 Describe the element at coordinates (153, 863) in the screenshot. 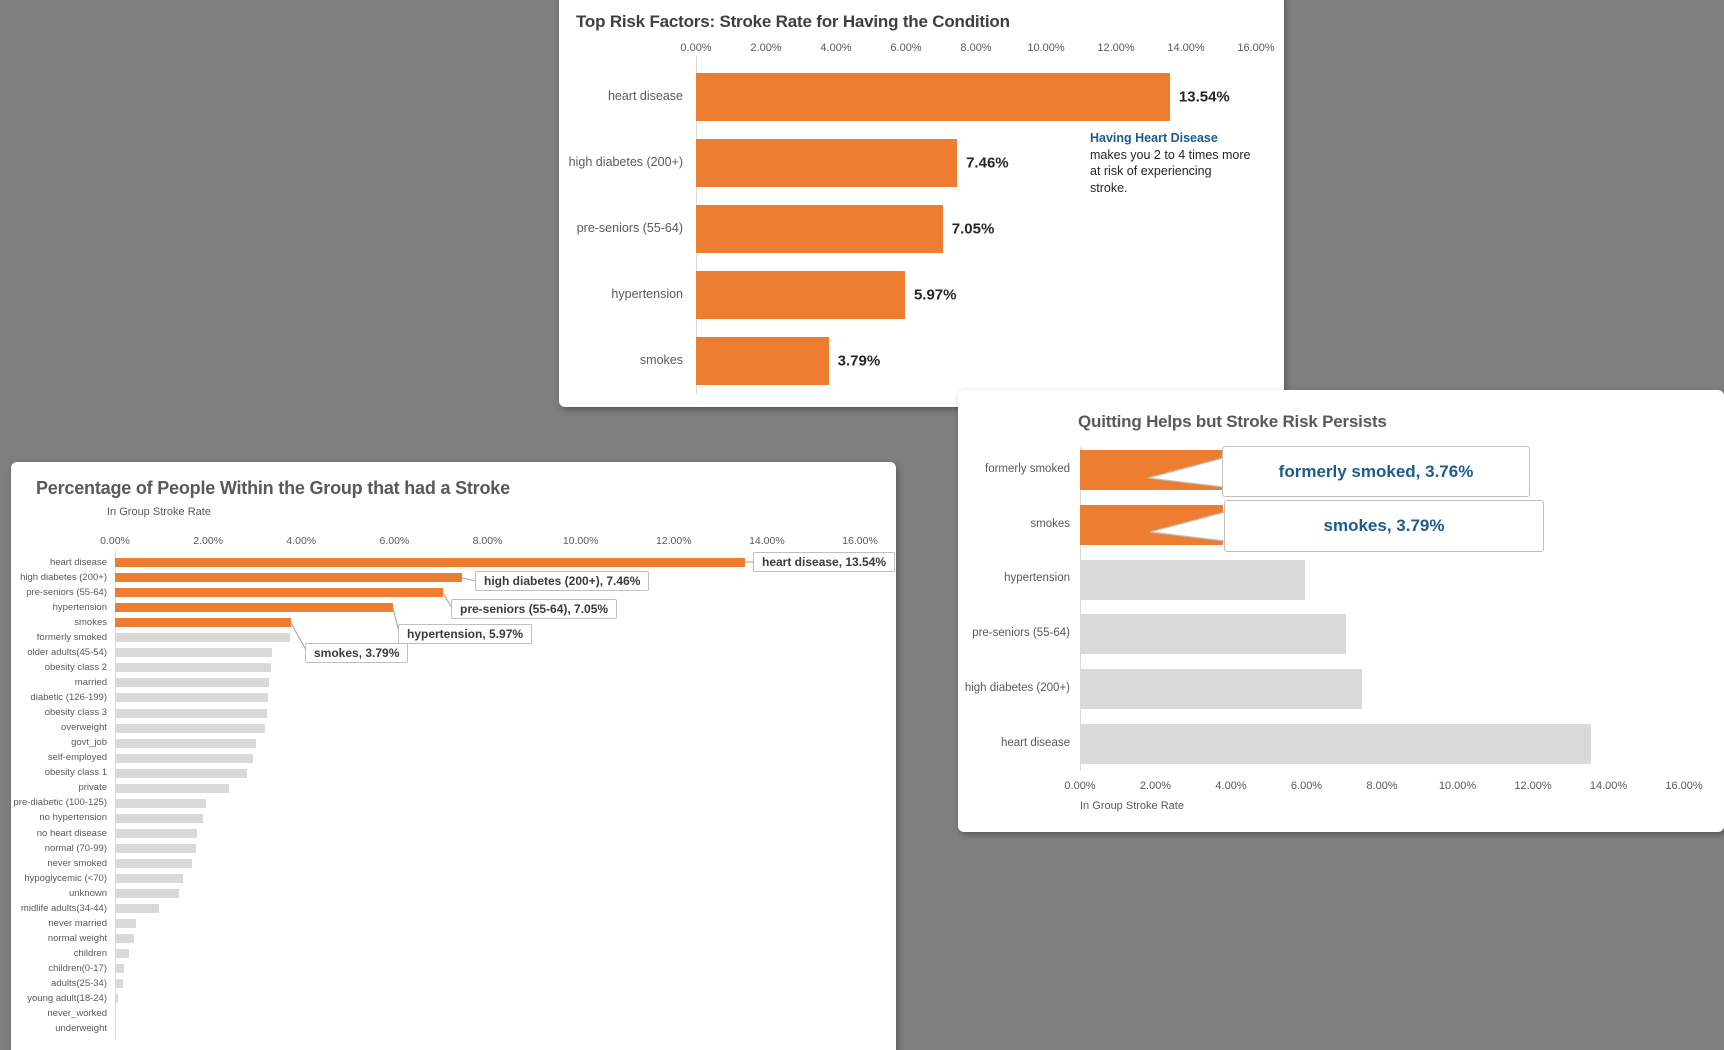

I see `bar-never-smoked` at that location.